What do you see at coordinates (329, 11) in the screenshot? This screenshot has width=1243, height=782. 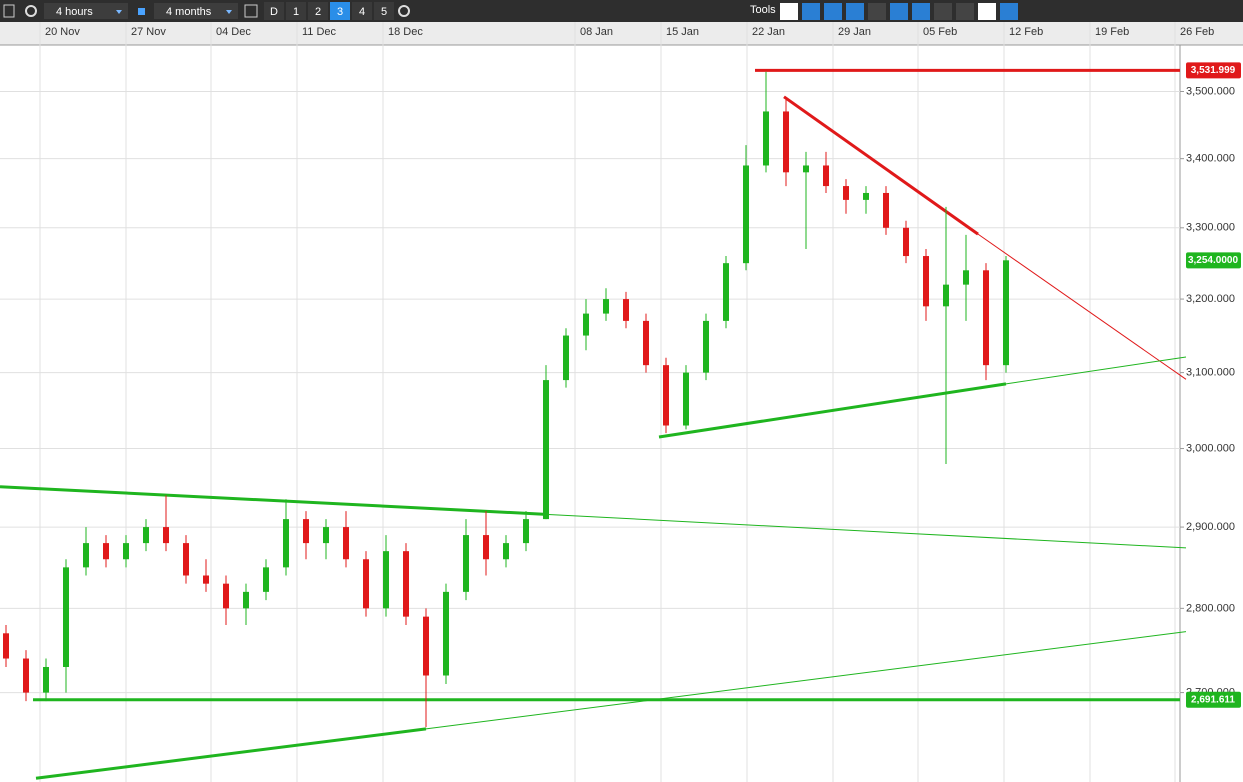 I see `period-buttons: D 1 2 3 4 5` at bounding box center [329, 11].